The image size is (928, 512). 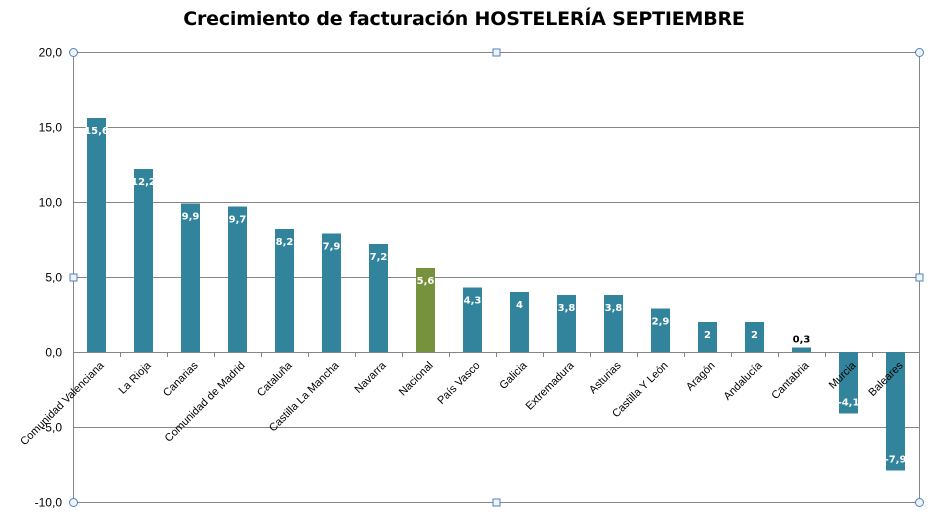 I want to click on y-tick-label: 20,0, so click(x=51, y=53).